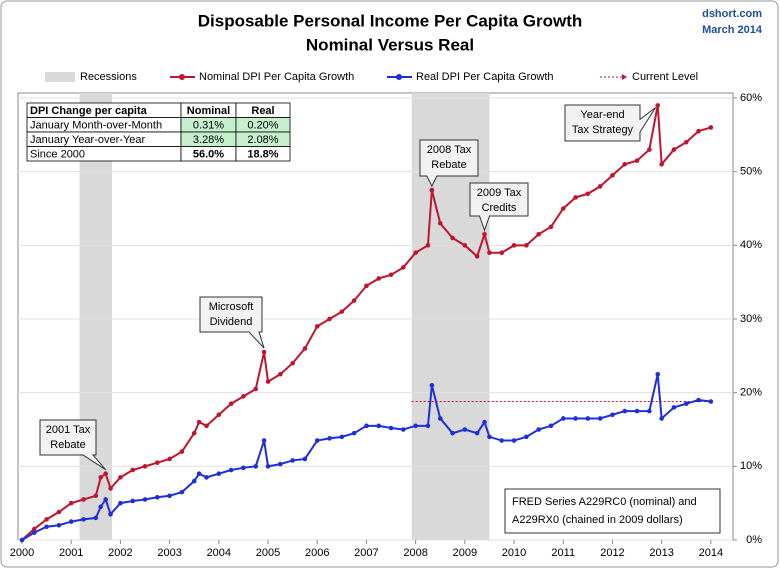  What do you see at coordinates (751, 98) in the screenshot?
I see `y-tick-label: 60%` at bounding box center [751, 98].